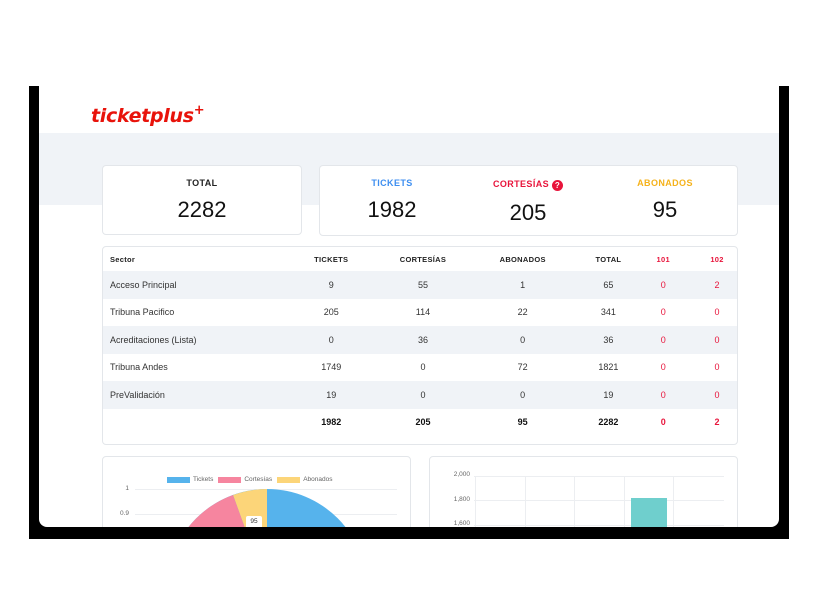 The width and height of the screenshot is (817, 615). What do you see at coordinates (558, 185) in the screenshot?
I see `question-circle-icon: ?` at bounding box center [558, 185].